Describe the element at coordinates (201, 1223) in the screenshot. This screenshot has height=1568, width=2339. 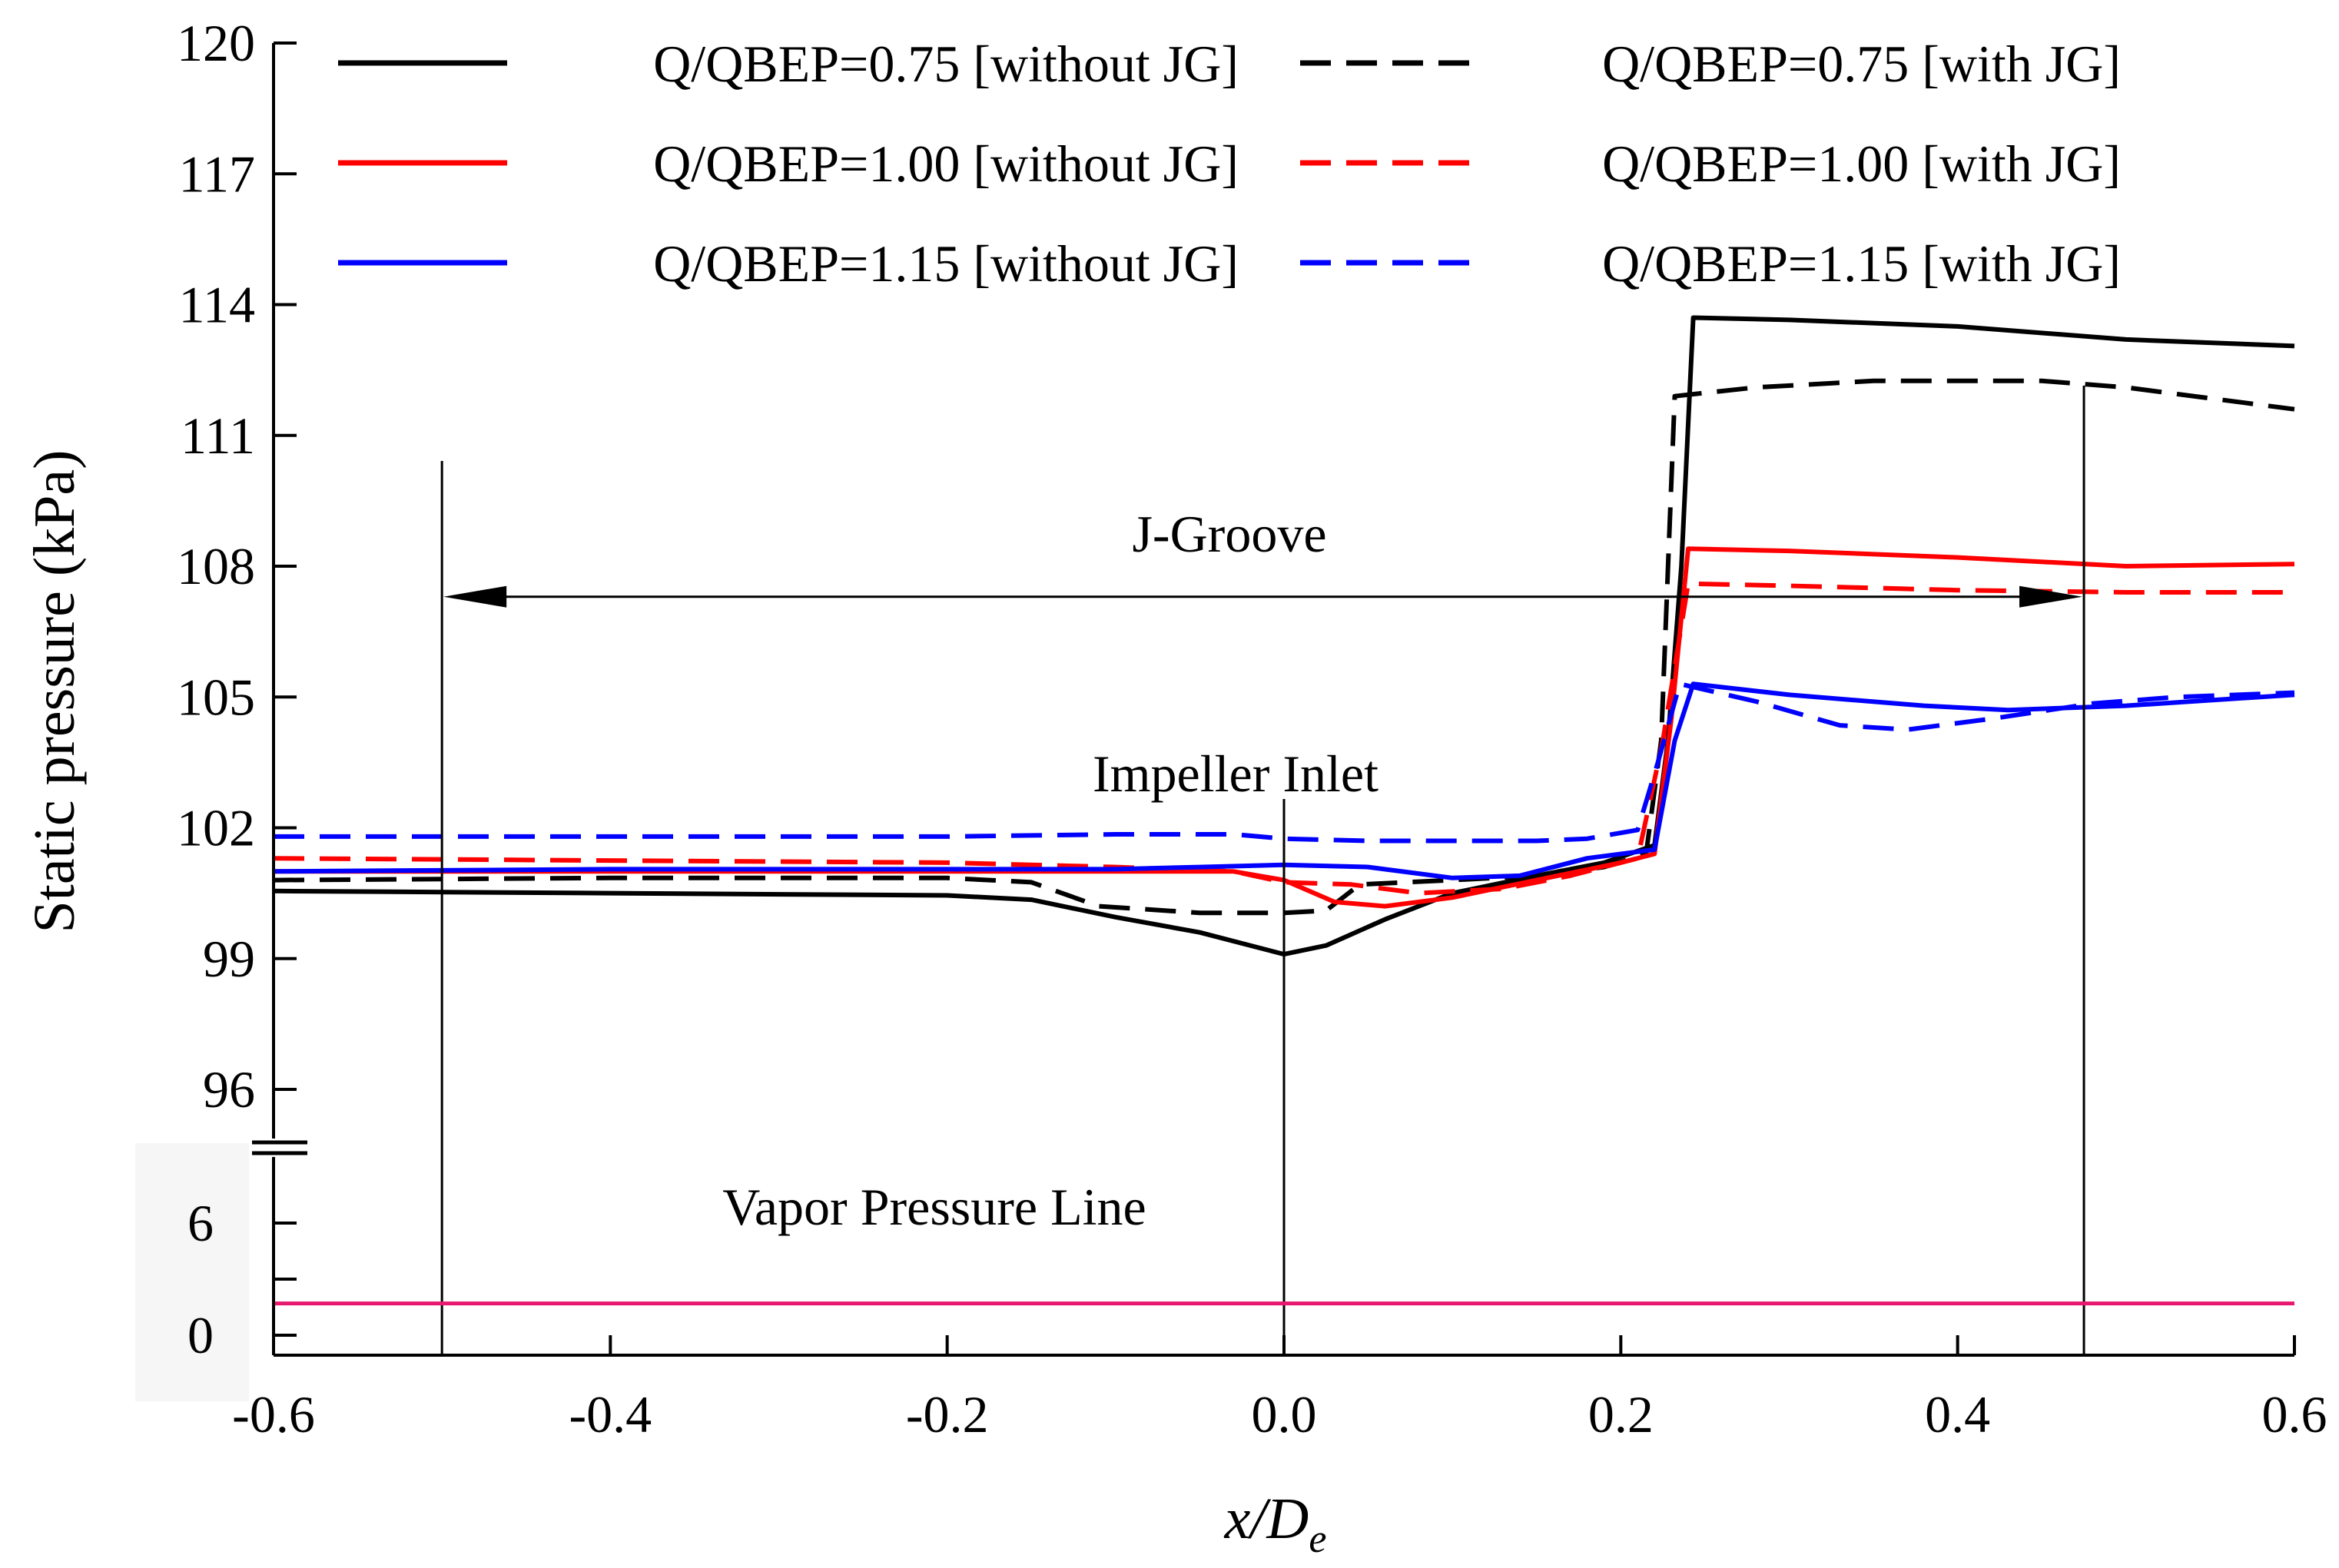
I see `y-tick-label: 6` at that location.